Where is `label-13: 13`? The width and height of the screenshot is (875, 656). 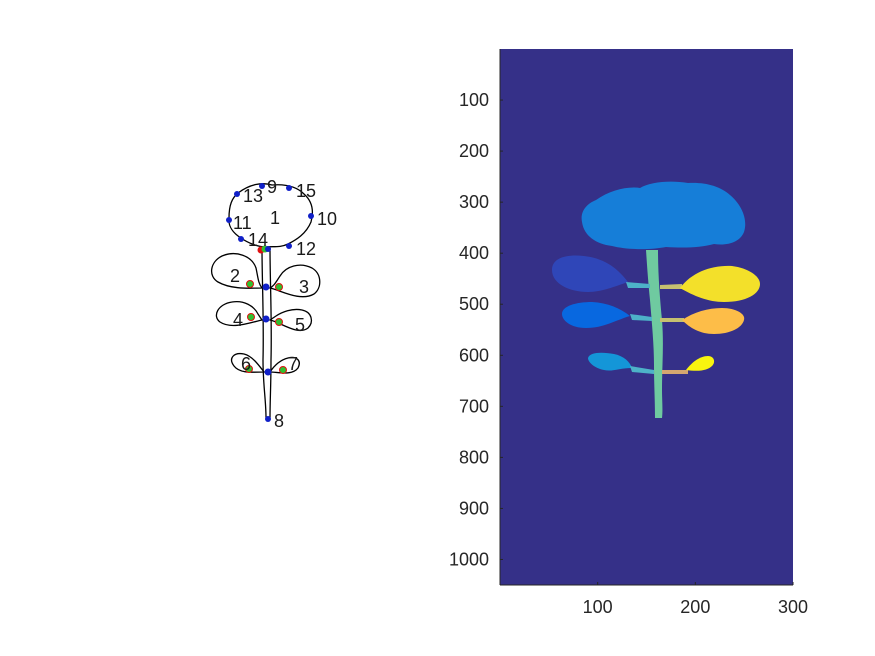 label-13: 13 is located at coordinates (253, 196).